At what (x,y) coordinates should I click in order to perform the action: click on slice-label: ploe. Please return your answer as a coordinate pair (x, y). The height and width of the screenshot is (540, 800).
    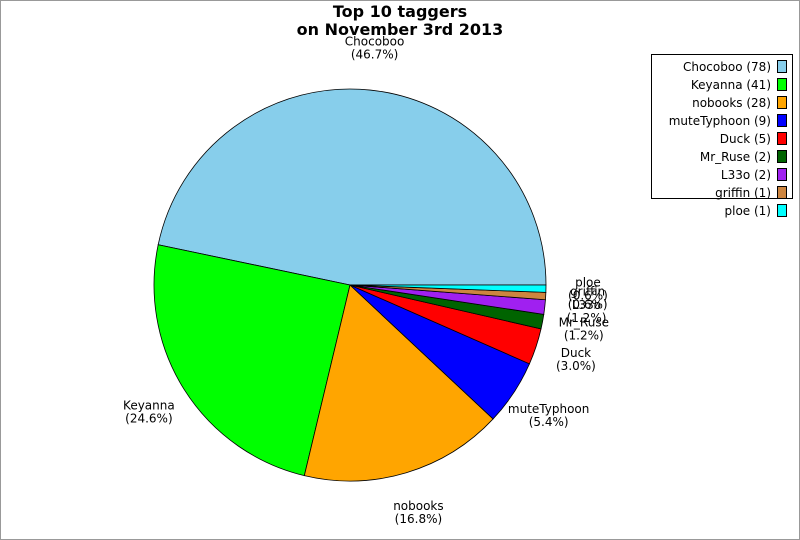
    Looking at the image, I should click on (588, 282).